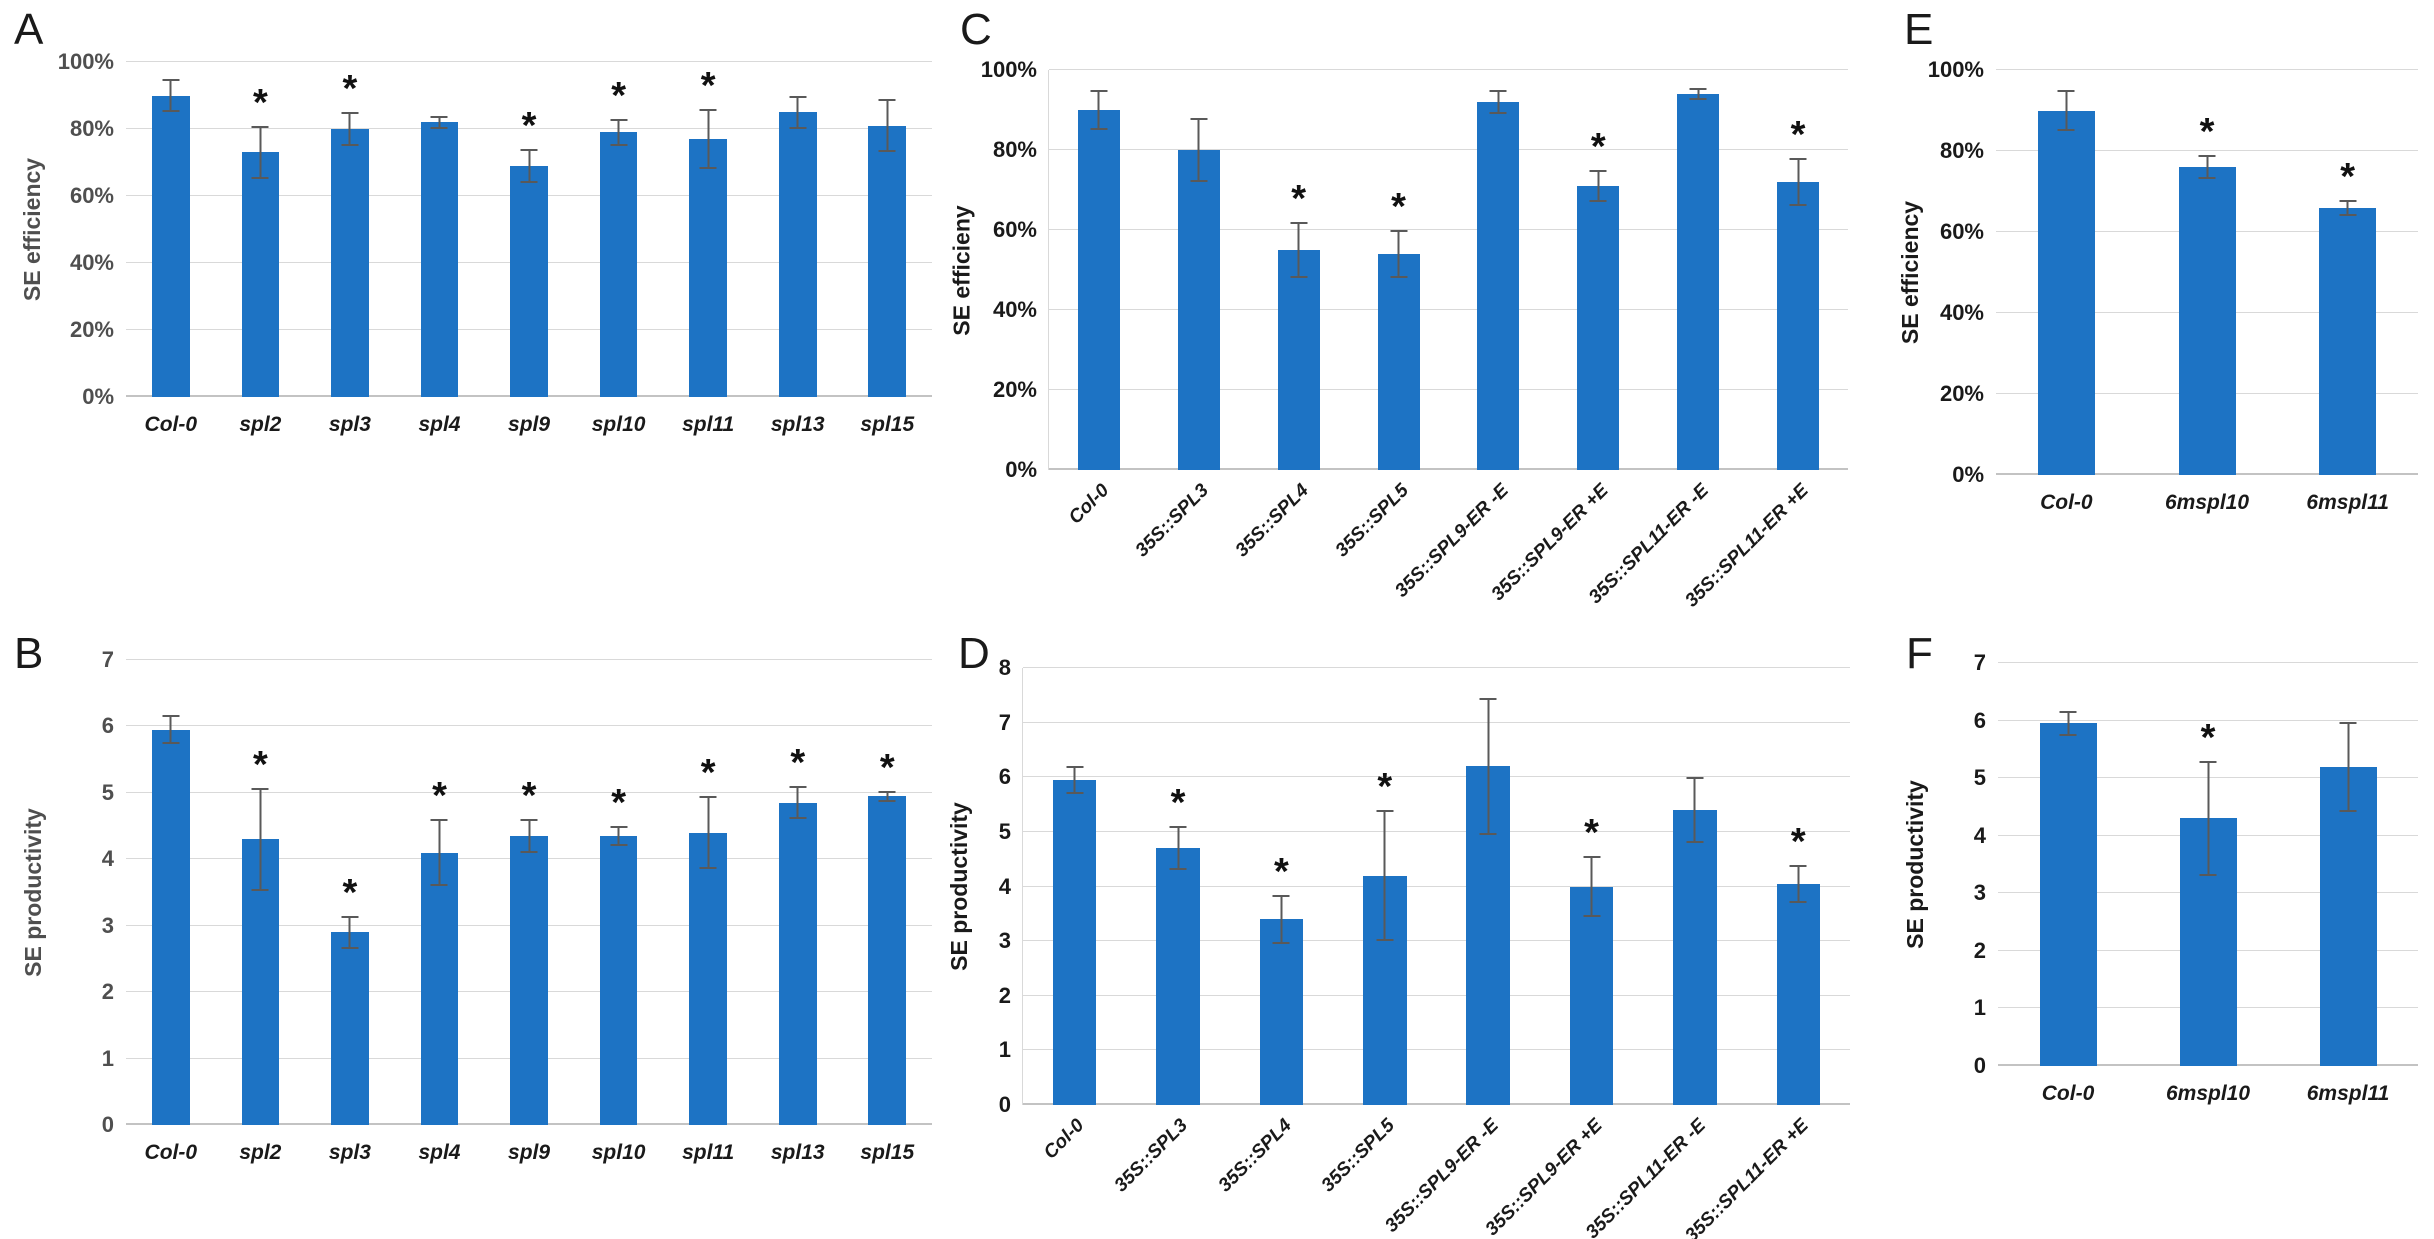  I want to click on x-label-slot: 35S::SPL11-ER +E, so click(1766, 1172).